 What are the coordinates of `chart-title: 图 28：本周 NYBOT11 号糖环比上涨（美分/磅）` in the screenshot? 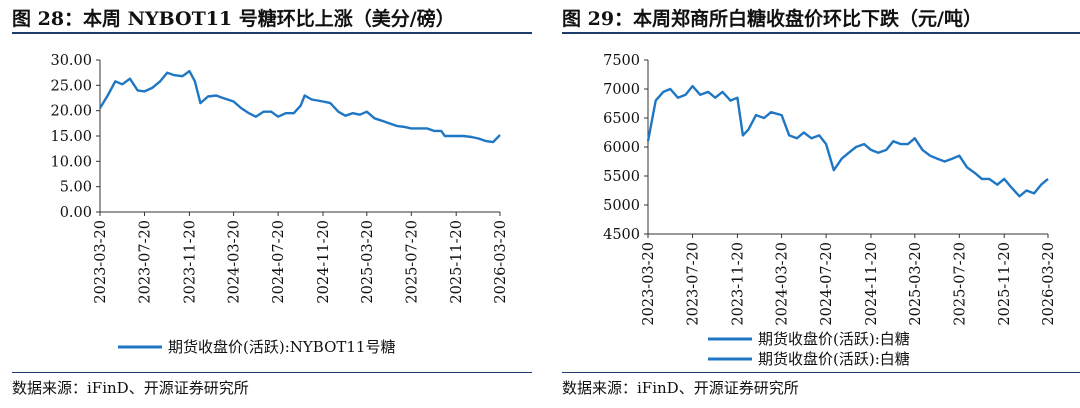 It's located at (272, 19).